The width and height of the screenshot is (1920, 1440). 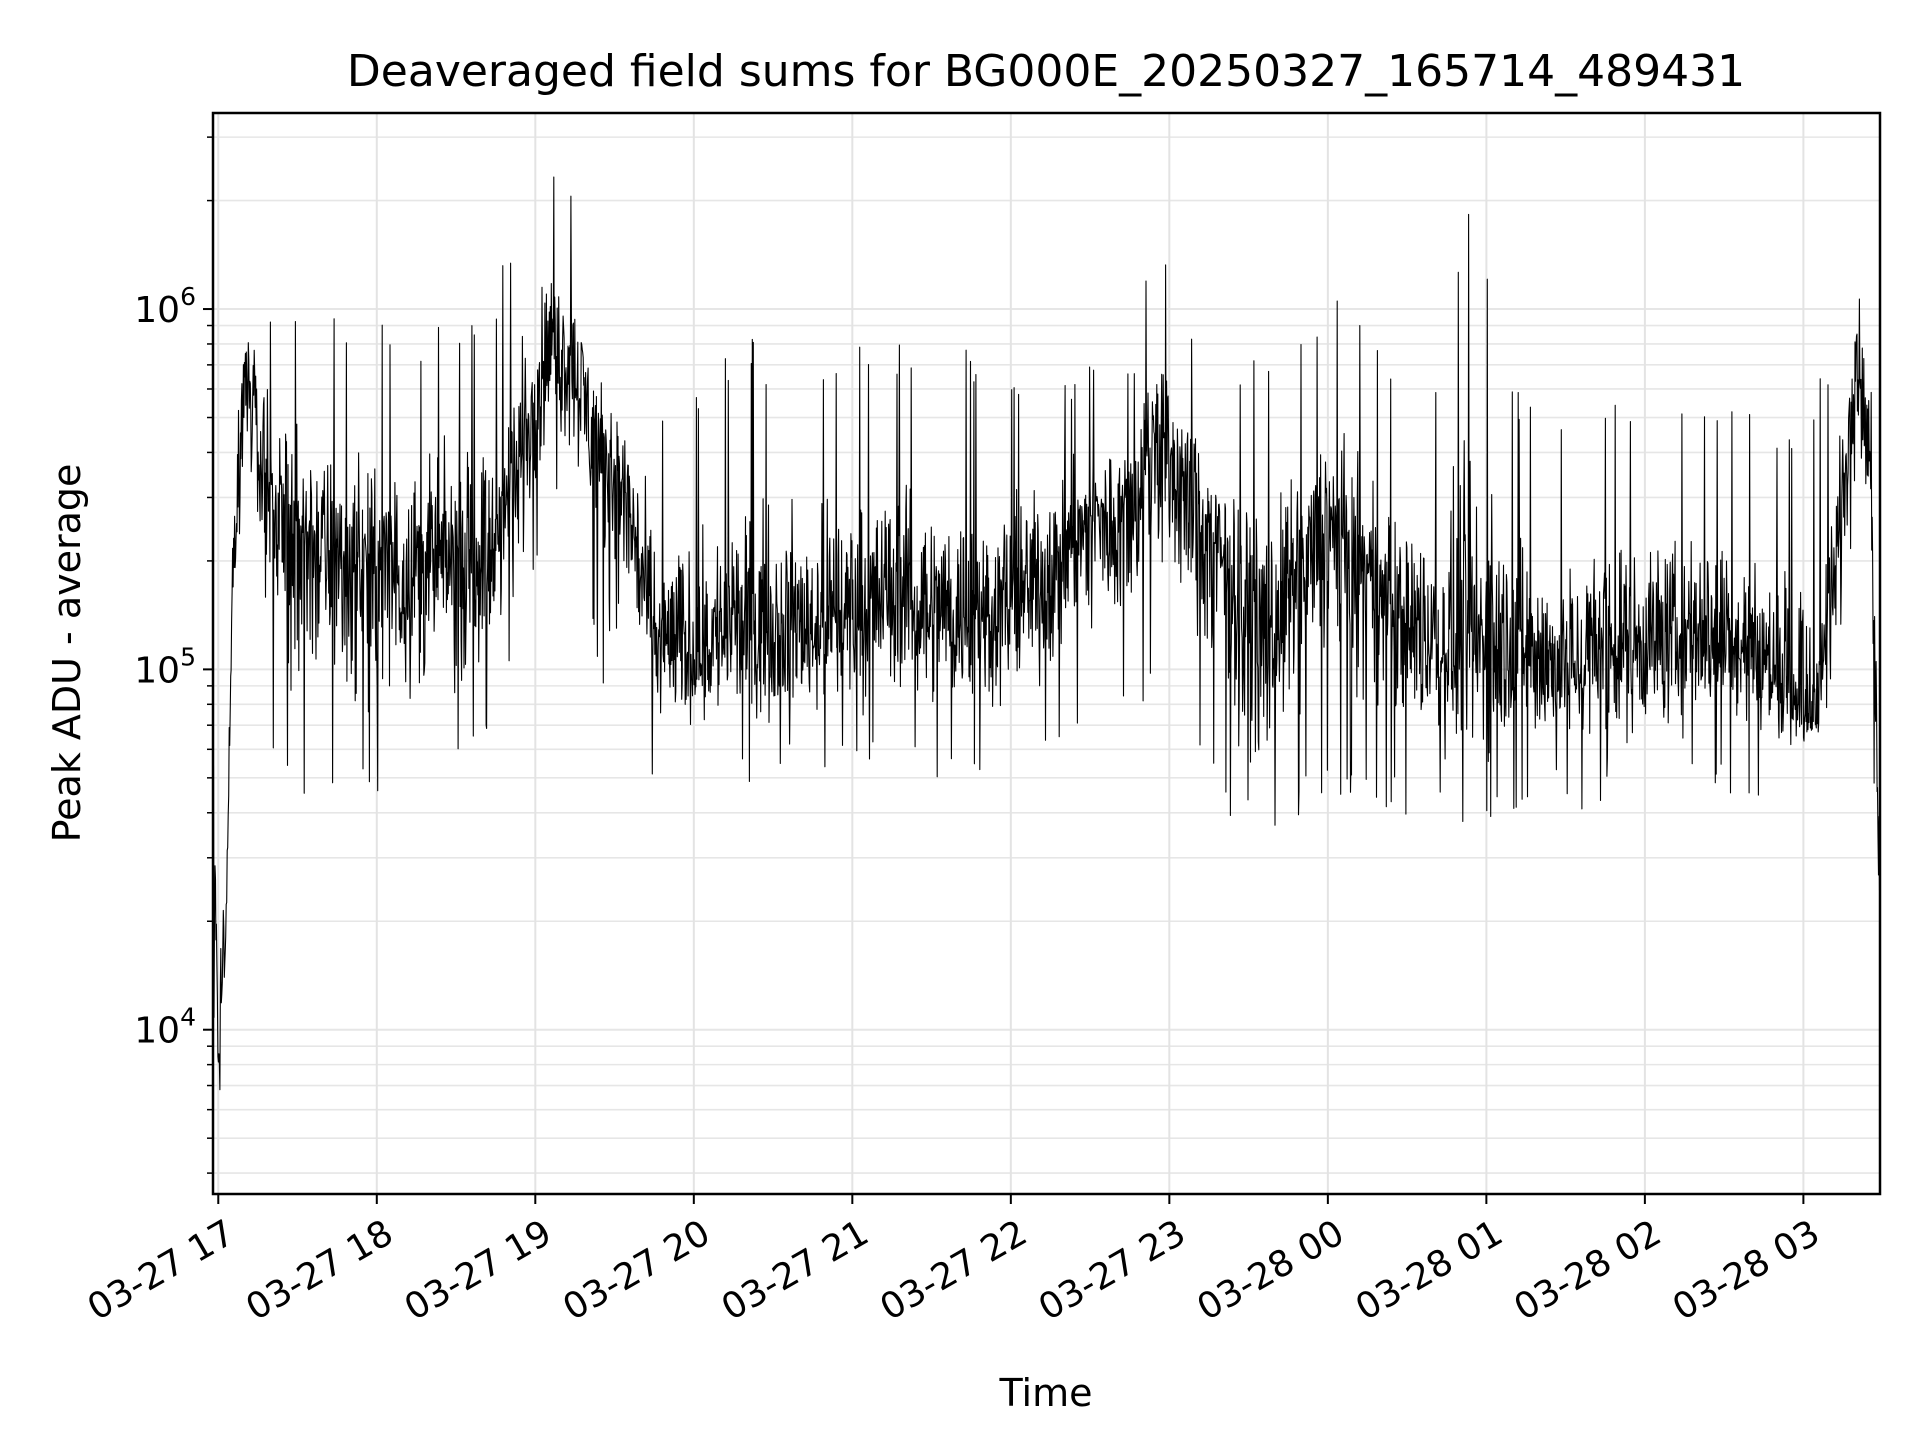 I want to click on y-axis-ticks: 10⁴ 10⁵ 10⁶, so click(x=173, y=655).